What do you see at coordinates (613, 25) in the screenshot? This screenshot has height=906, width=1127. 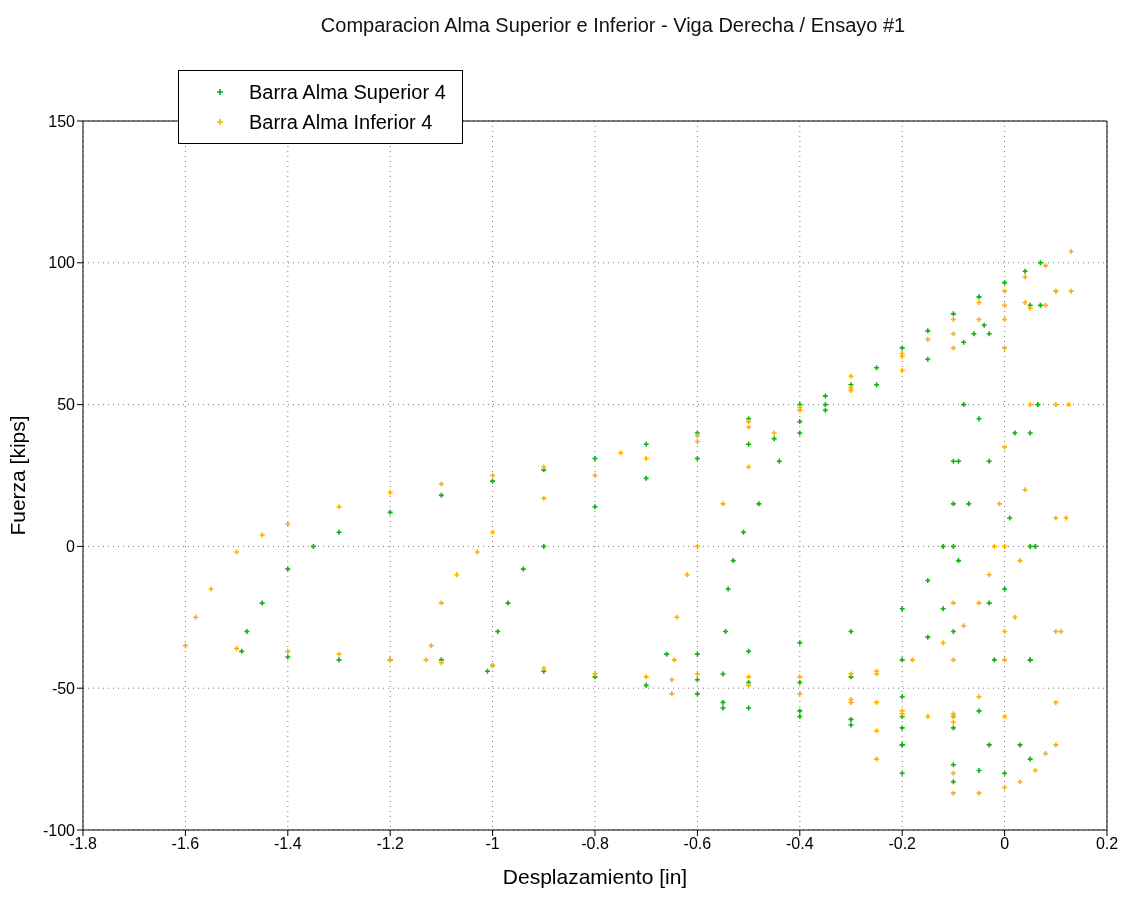 I see `chart-title: Comparacion Alma Superior e Inferior - Viga Derecha / Ensayo #1` at bounding box center [613, 25].